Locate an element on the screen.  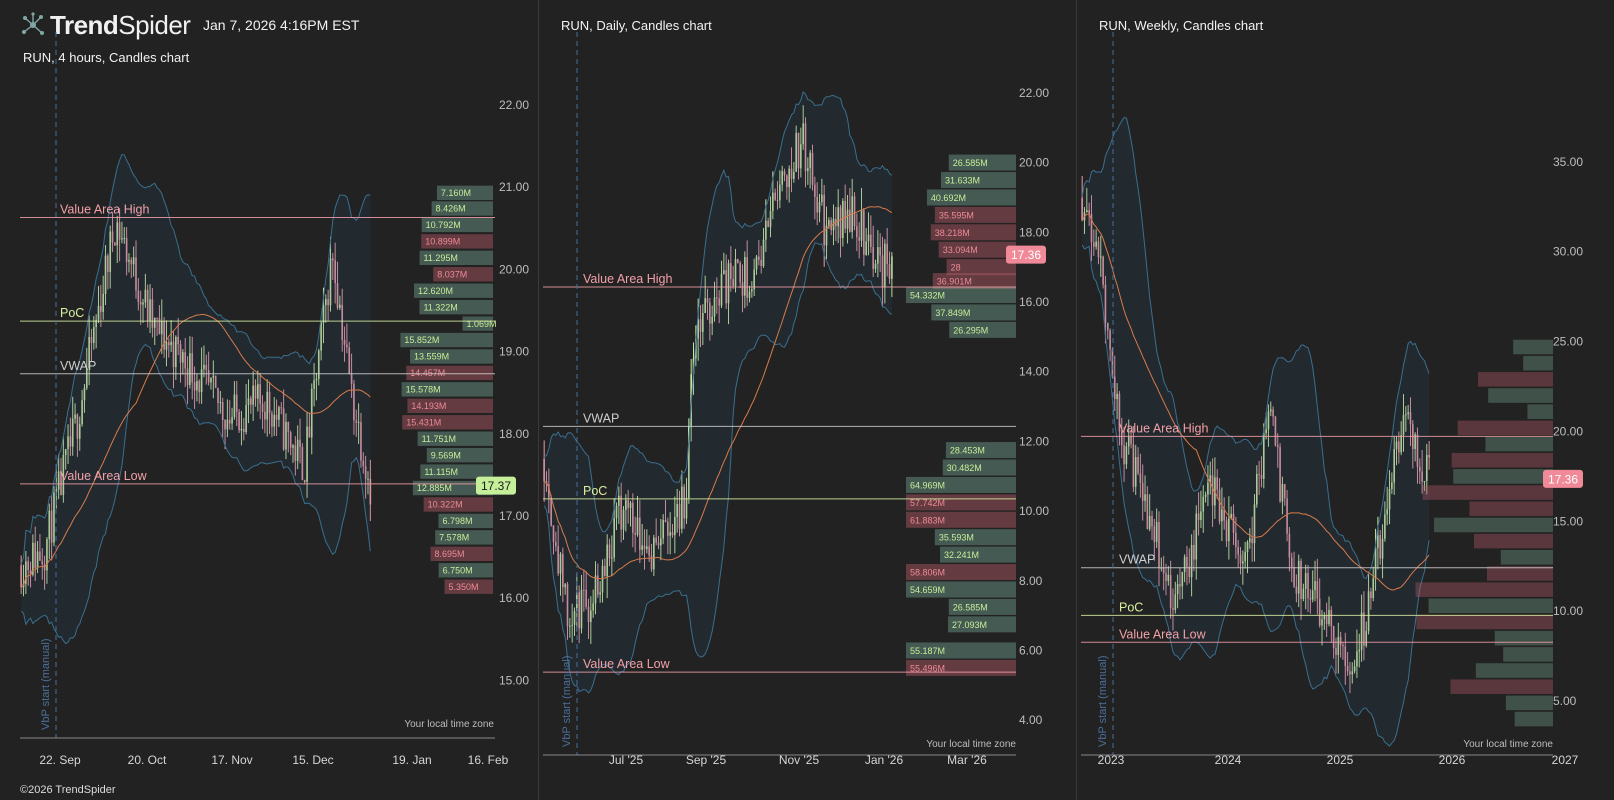
volume-profile-label: 7.160M is located at coordinates (456, 193).